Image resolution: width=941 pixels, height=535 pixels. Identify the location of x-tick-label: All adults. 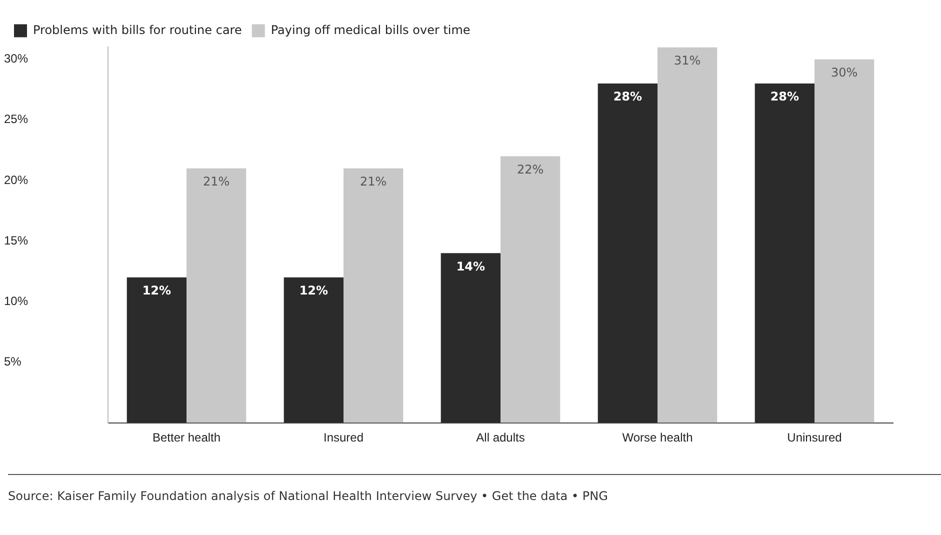
(500, 437).